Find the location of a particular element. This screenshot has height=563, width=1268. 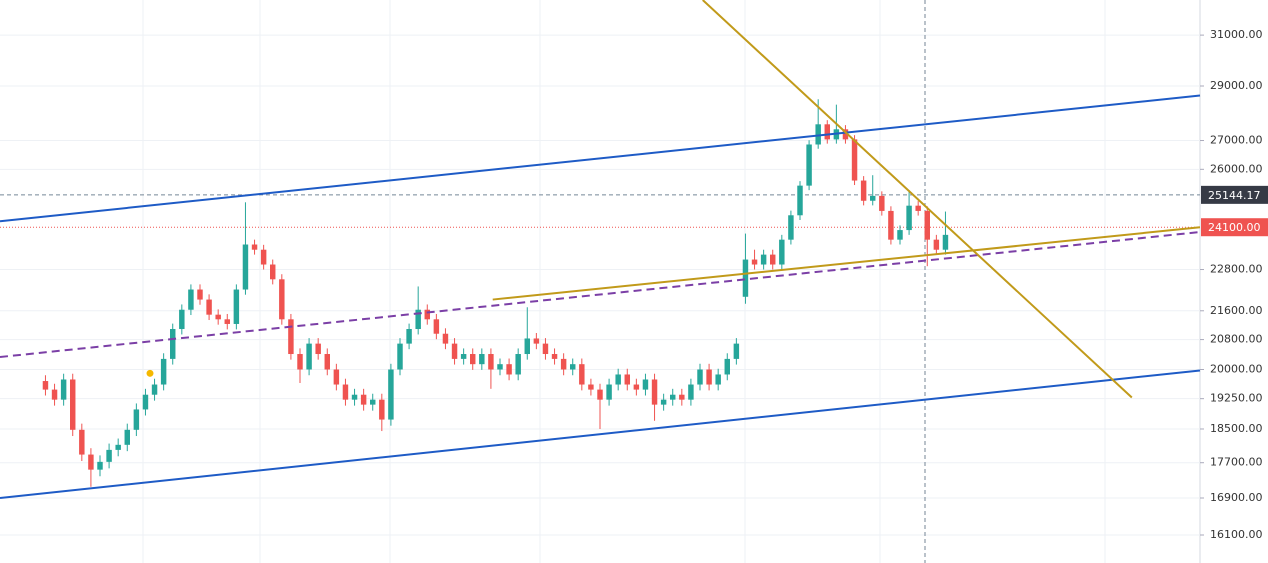

y-tick-label: 27000.00 is located at coordinates (1236, 140).